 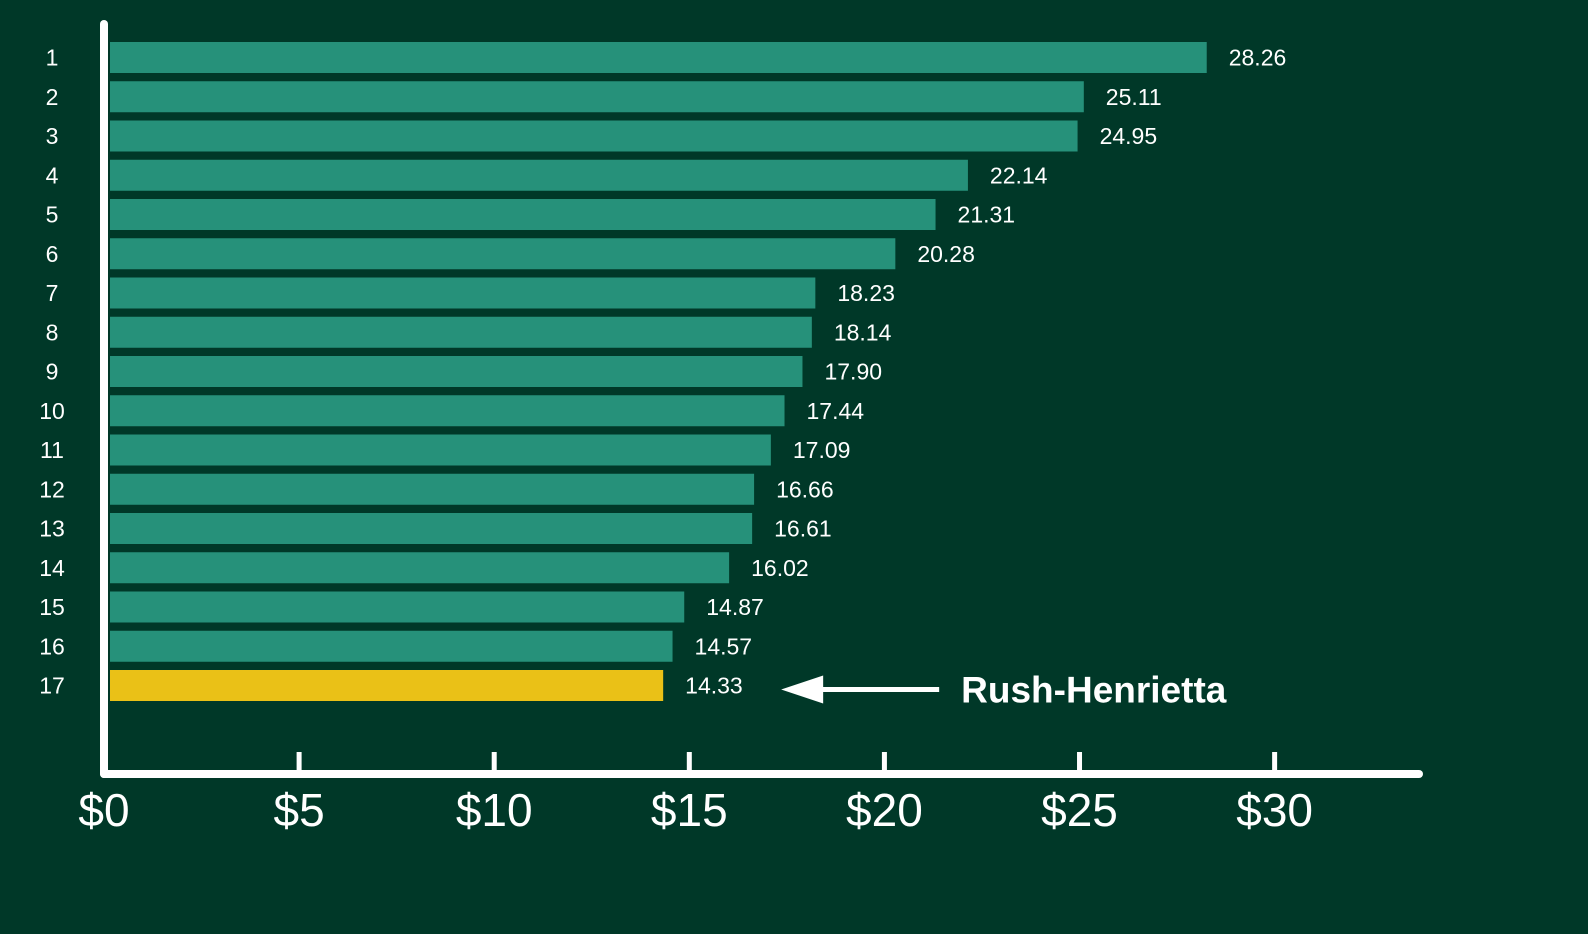 I want to click on arrow-left-icon, so click(x=802, y=689).